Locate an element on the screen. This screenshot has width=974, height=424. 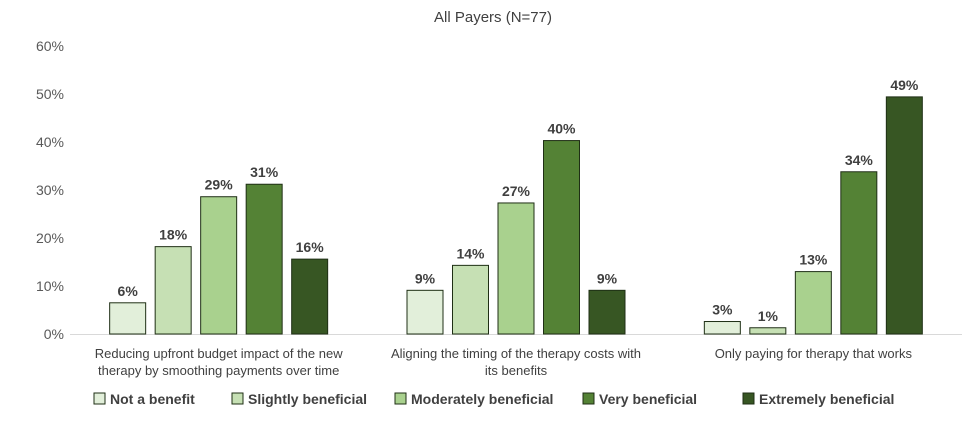
legend-label: Slightly beneficial is located at coordinates (307, 399).